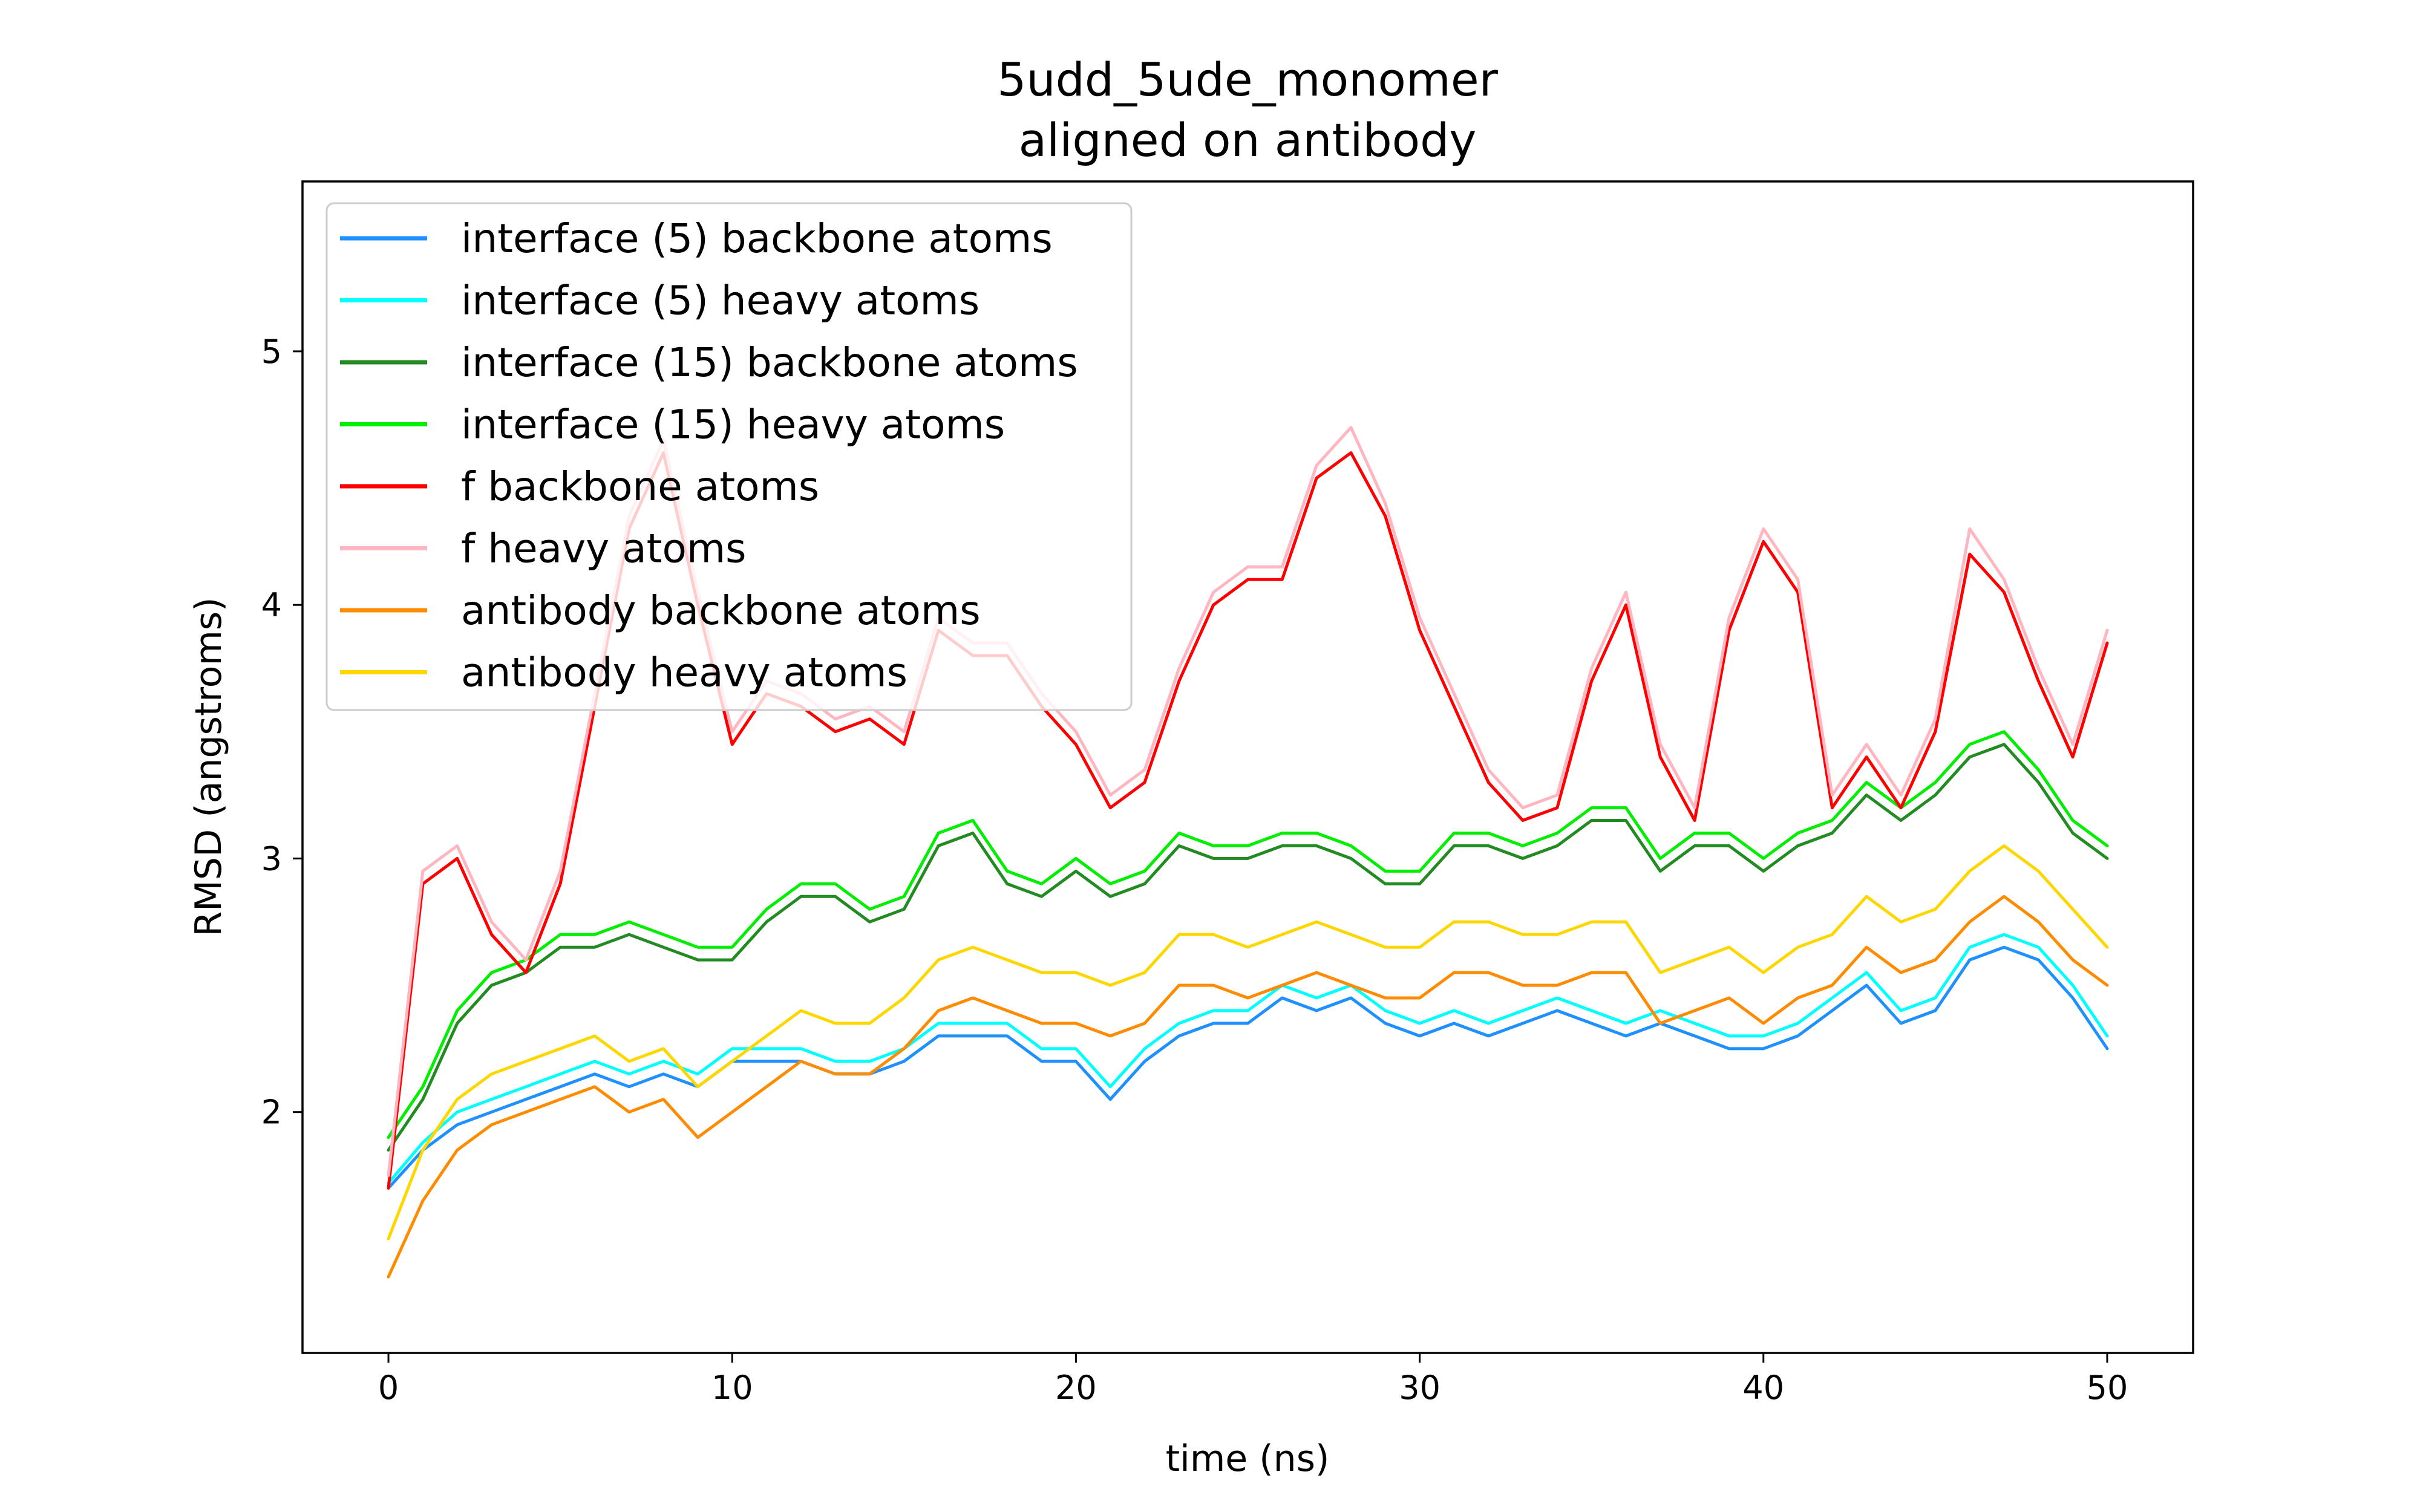 The height and width of the screenshot is (1512, 2420). I want to click on legend-label: interface (15) heavy atoms, so click(733, 425).